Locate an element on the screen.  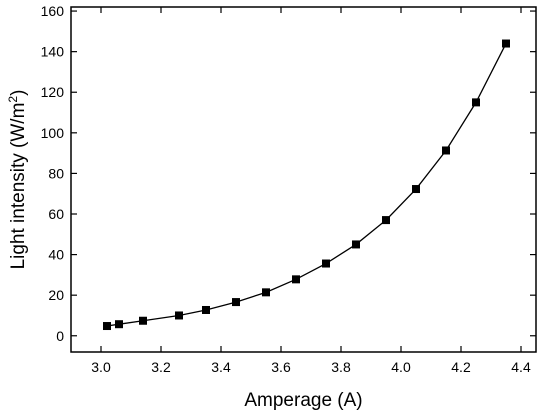
y-tick-label: 140 is located at coordinates (53, 52).